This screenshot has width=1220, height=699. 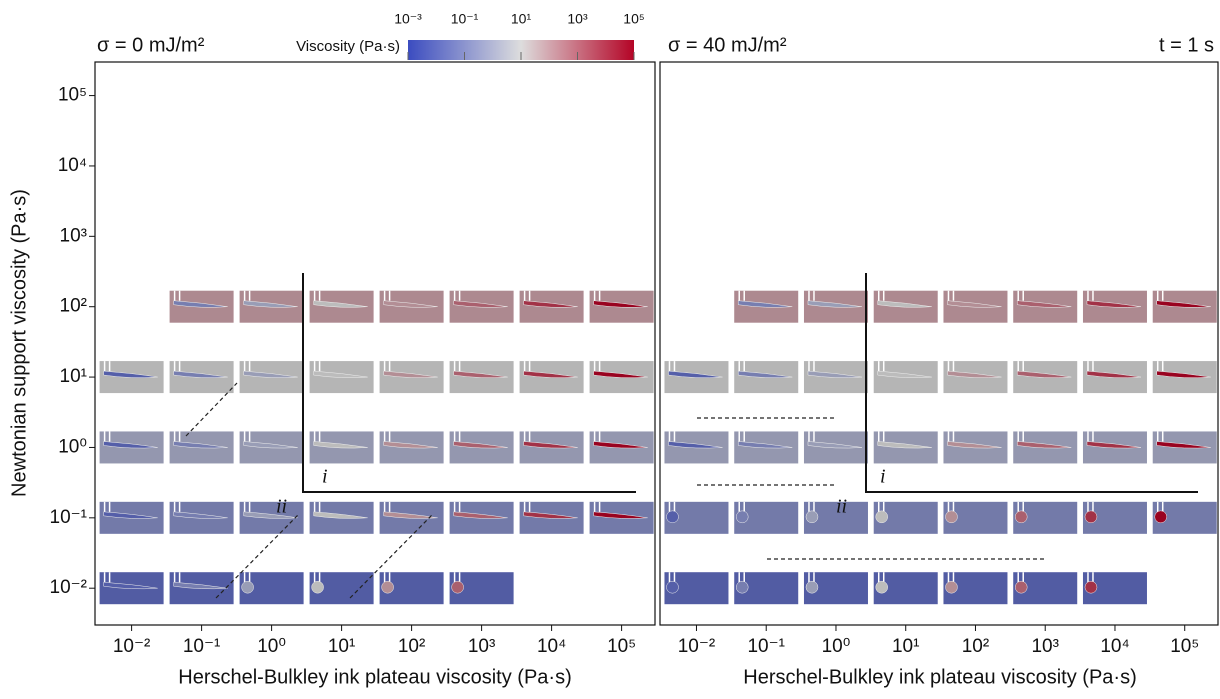 I want to click on panel-title: σ = 0 mJ/m², so click(x=151, y=45).